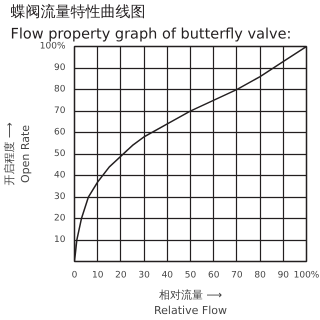  Describe the element at coordinates (53, 47) in the screenshot. I see `y-tick-label: 100%` at that location.